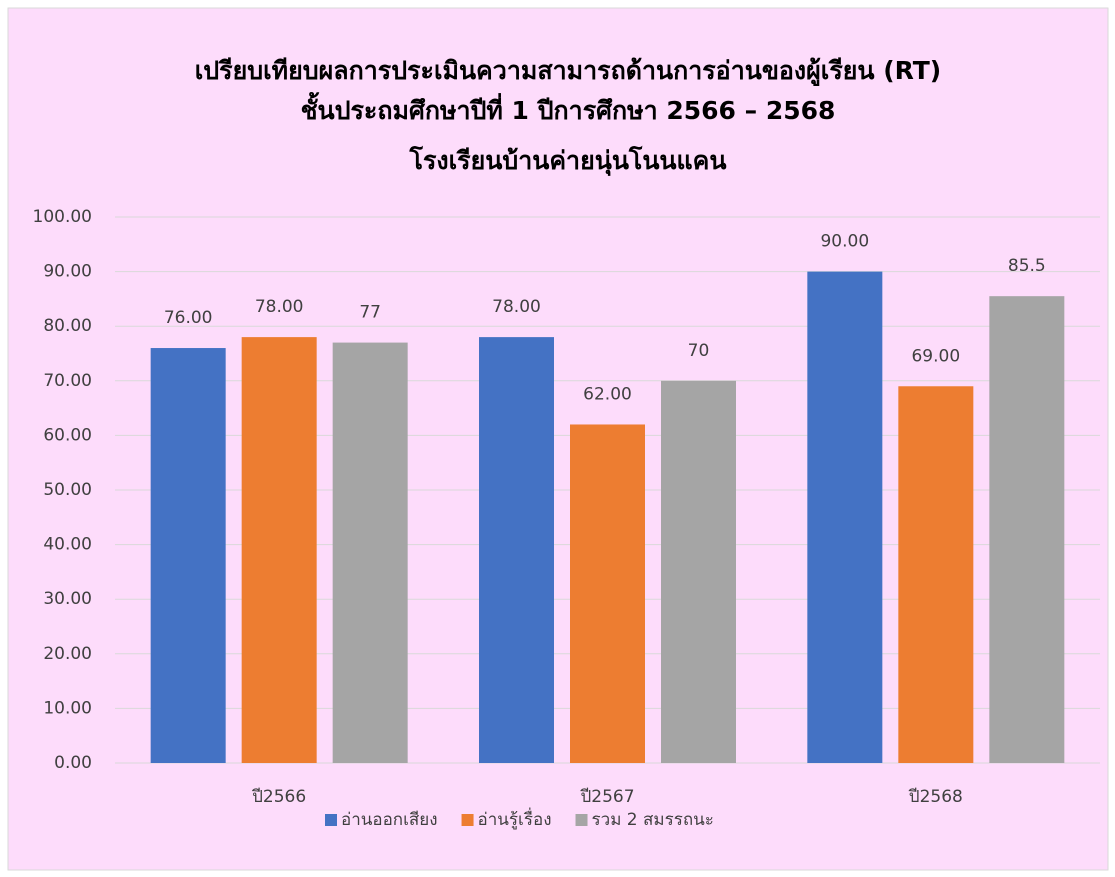 Image resolution: width=1115 pixels, height=877 pixels. I want to click on y-tick-label: 30.00, so click(67, 599).